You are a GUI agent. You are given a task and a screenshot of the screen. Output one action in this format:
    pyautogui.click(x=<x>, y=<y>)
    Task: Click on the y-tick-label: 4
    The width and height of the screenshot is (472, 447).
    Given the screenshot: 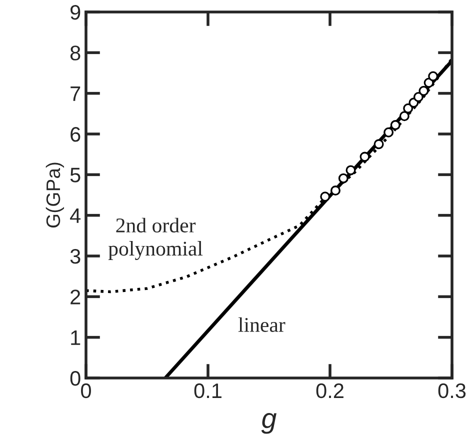 What is the action you would take?
    pyautogui.click(x=75, y=215)
    